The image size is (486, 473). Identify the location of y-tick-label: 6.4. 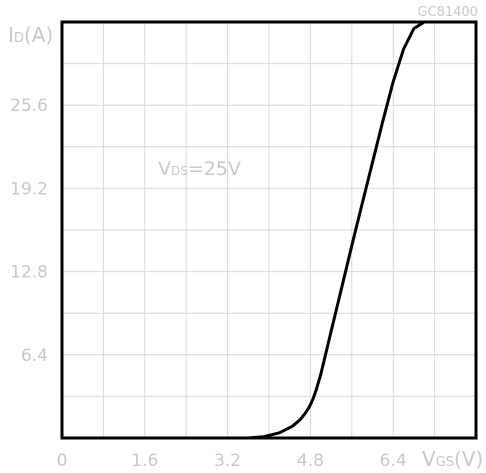
(34, 356).